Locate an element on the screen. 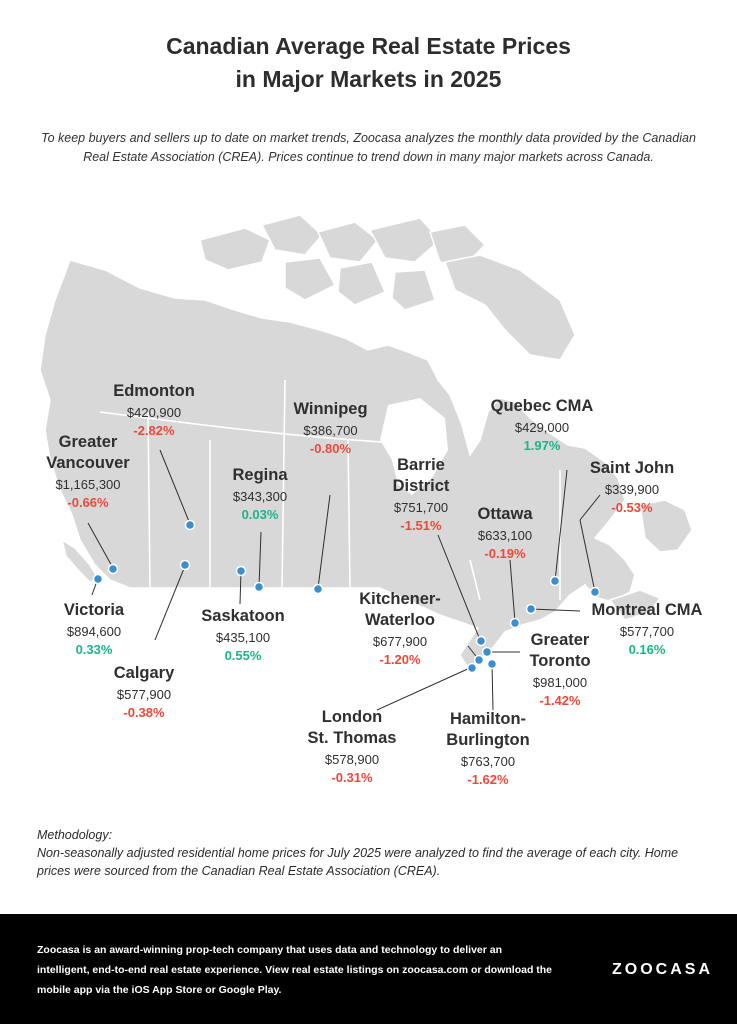 This screenshot has height=1024, width=737. city-name: Montreal CMA is located at coordinates (647, 610).